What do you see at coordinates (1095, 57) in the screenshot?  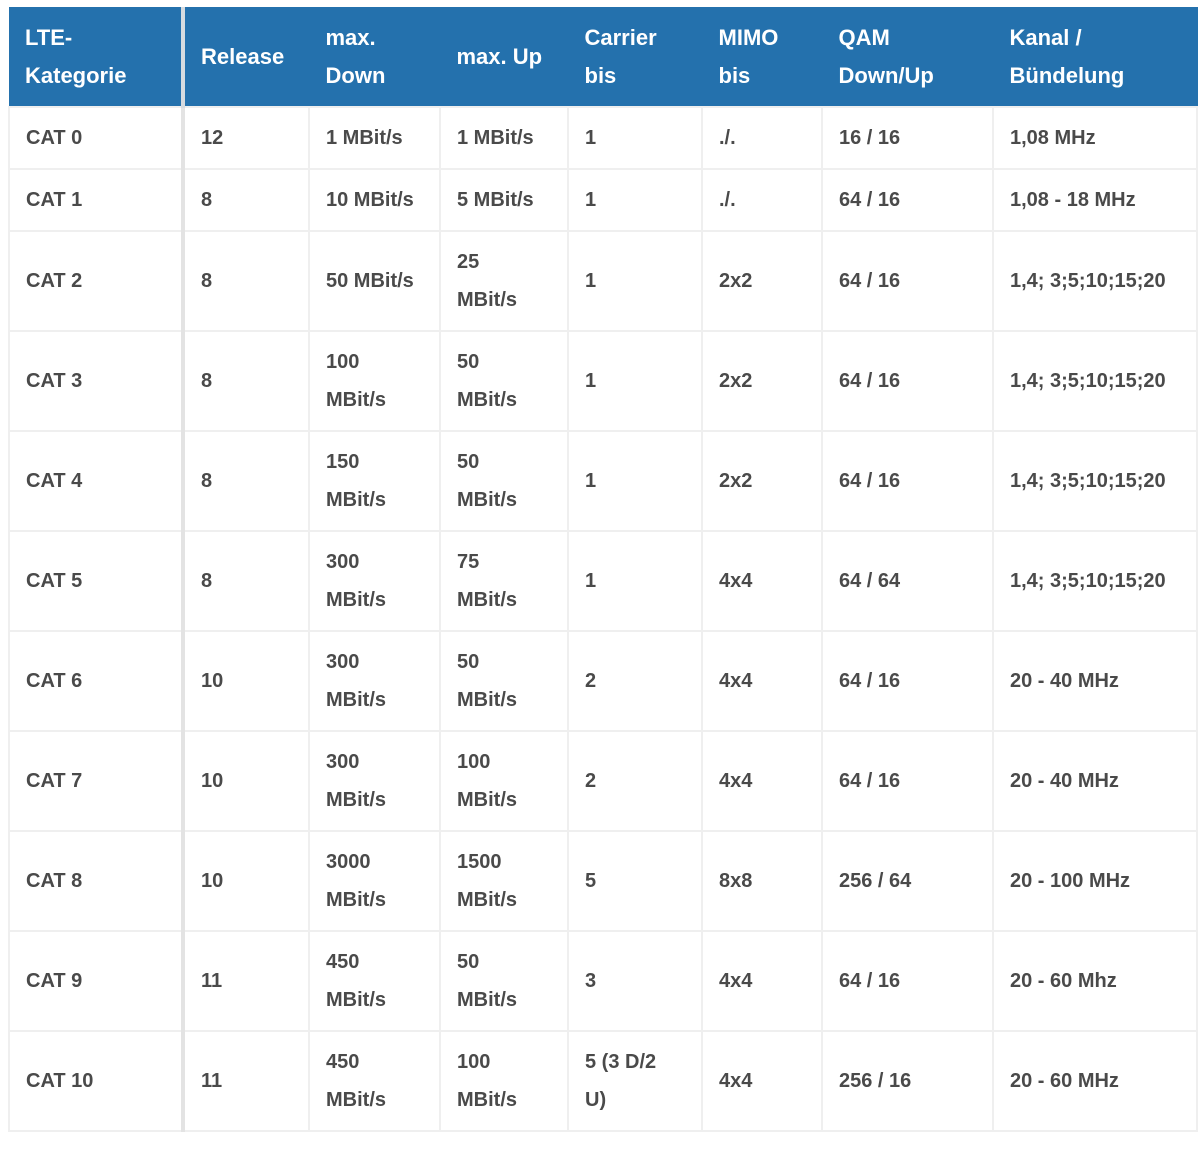 I see `header-kanal-buendelung: Kanal / Bündelung` at bounding box center [1095, 57].